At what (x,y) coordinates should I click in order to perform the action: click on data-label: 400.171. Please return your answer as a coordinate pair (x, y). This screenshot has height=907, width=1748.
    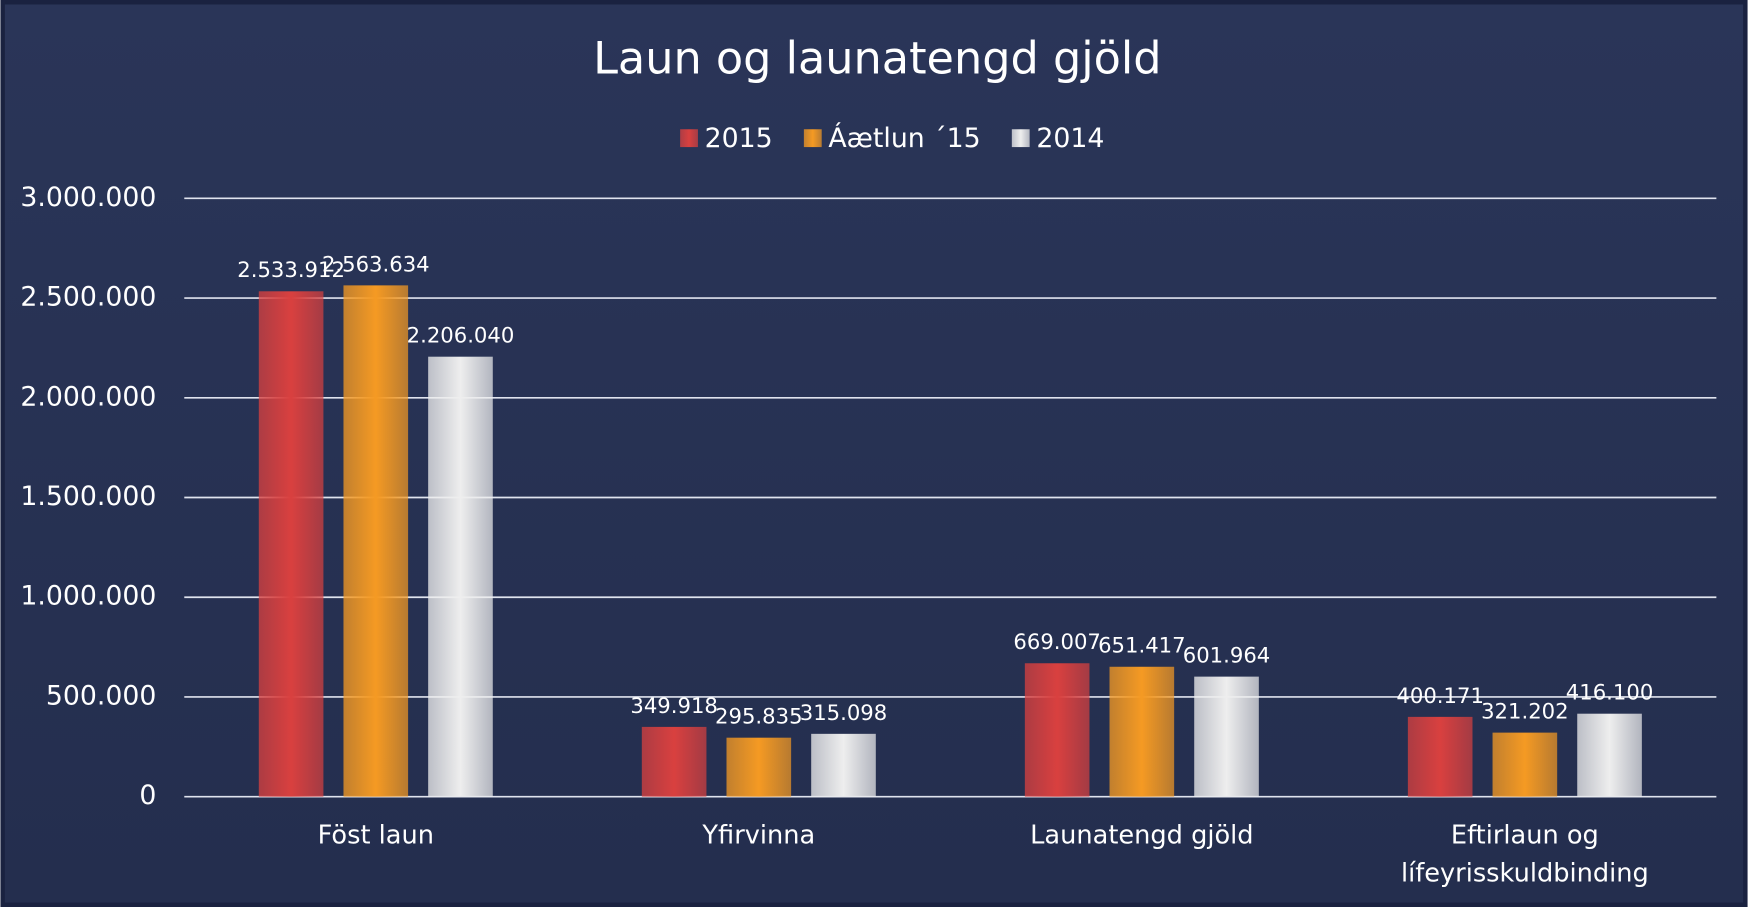
    Looking at the image, I should click on (1440, 695).